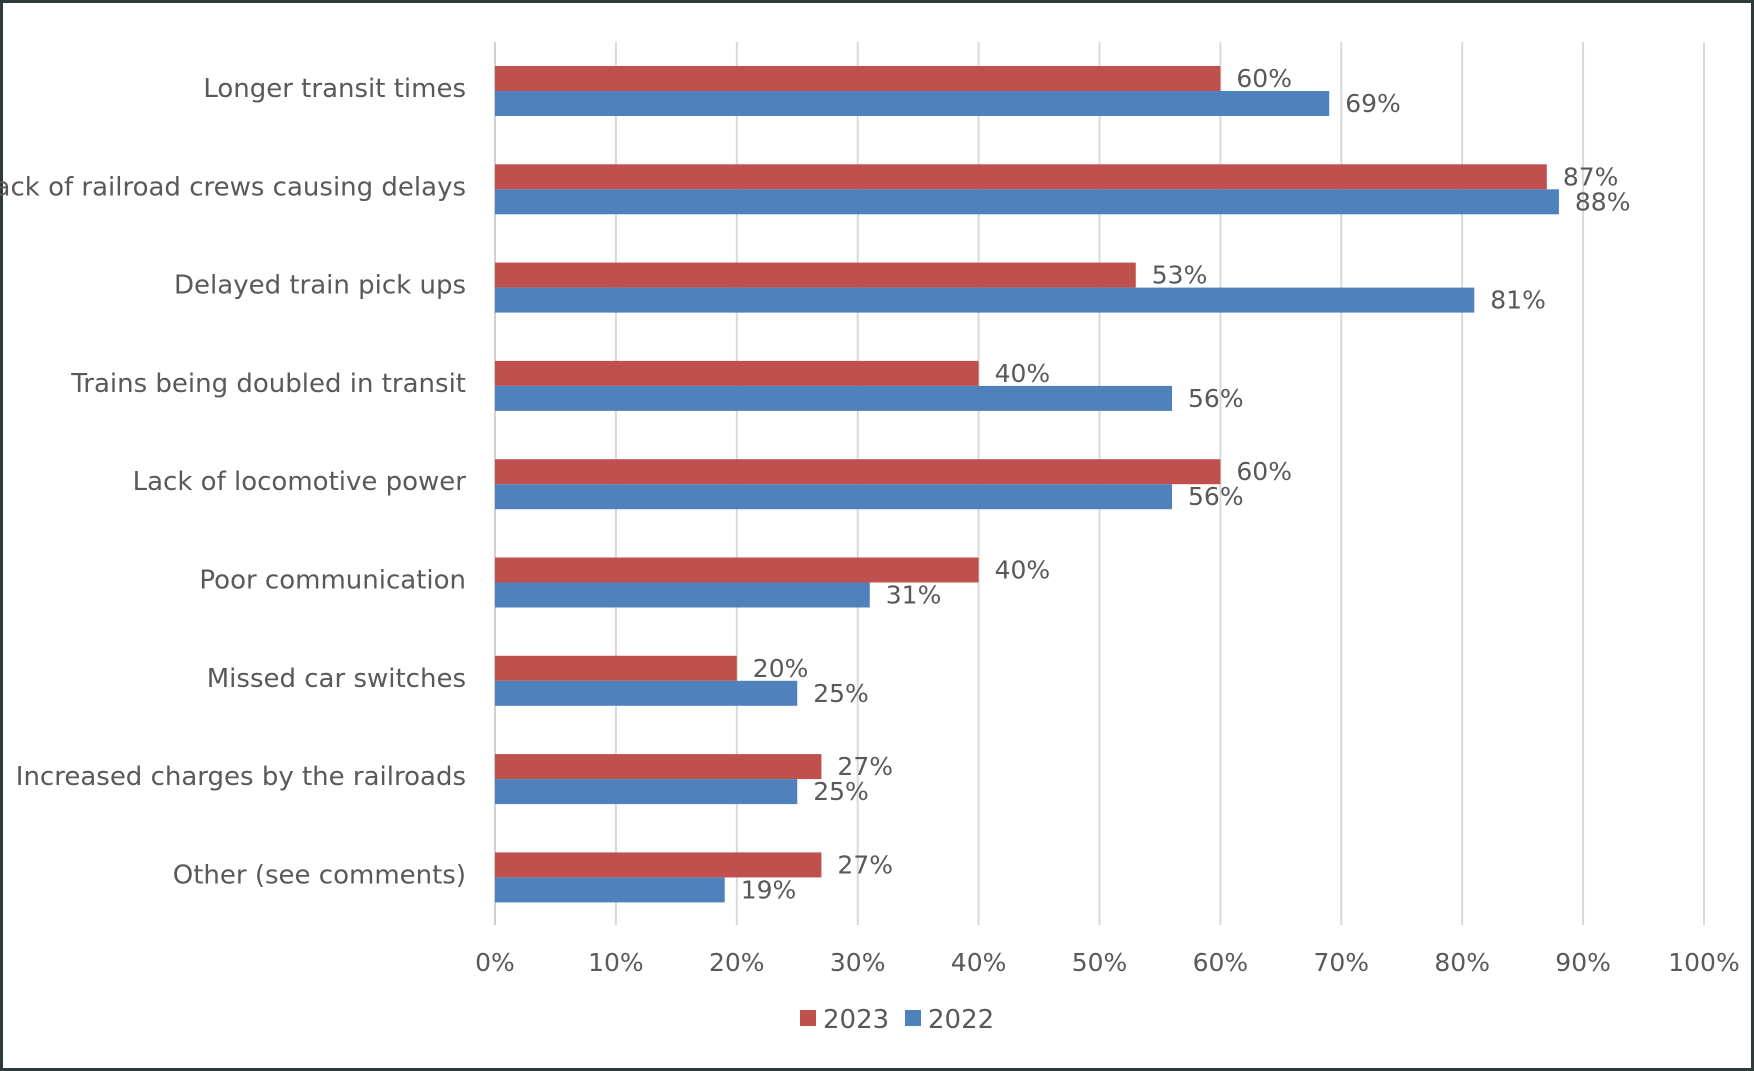 Image resolution: width=1754 pixels, height=1071 pixels. I want to click on data-label: 88%, so click(1603, 201).